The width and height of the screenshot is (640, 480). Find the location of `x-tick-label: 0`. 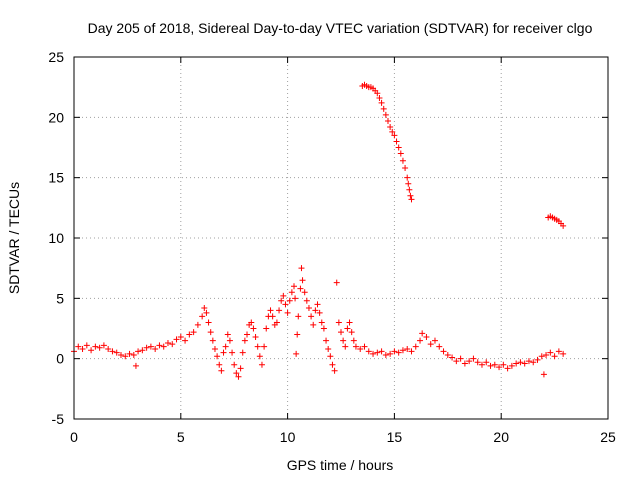

x-tick-label: 0 is located at coordinates (74, 437).